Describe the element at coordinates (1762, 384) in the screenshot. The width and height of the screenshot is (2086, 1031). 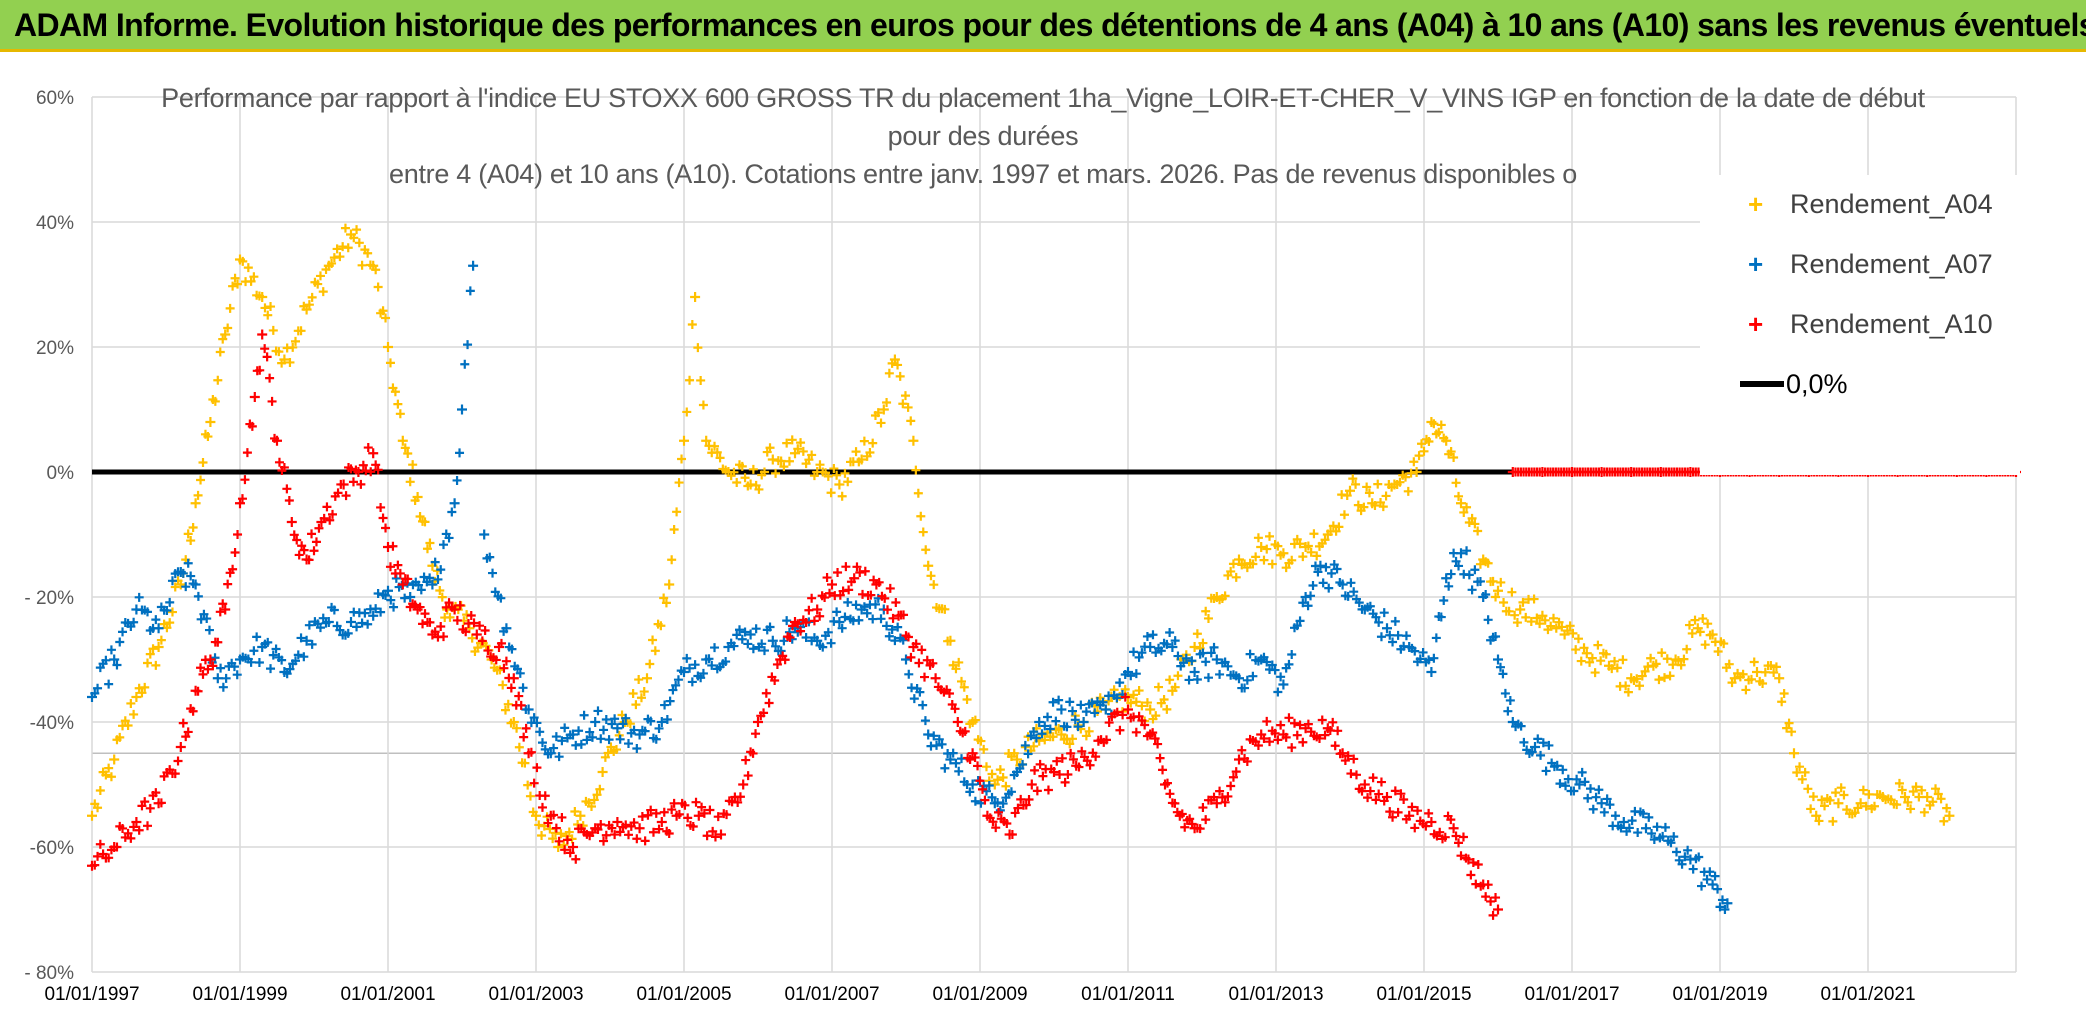
I see `legend-line-zero` at that location.